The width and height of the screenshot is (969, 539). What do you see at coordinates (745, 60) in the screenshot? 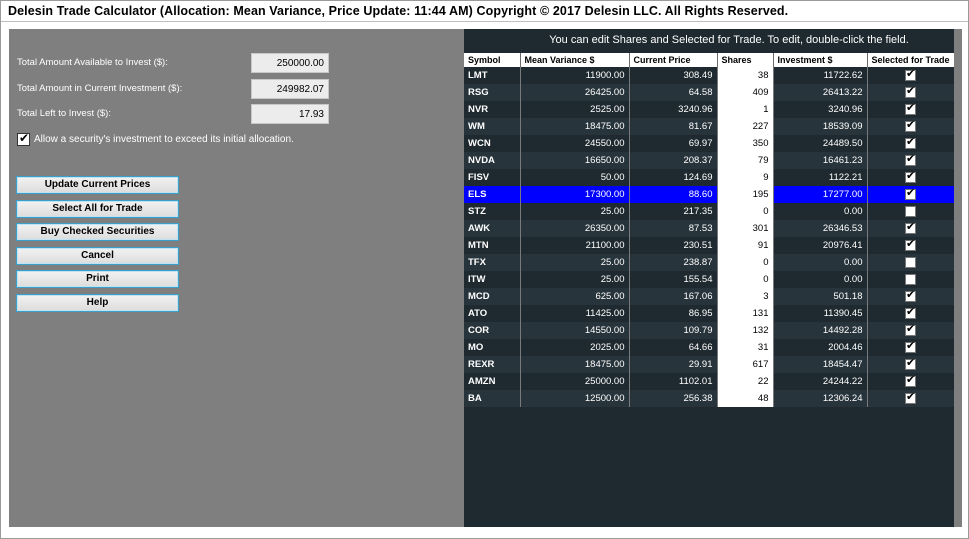
I see `column-header: Shares` at bounding box center [745, 60].